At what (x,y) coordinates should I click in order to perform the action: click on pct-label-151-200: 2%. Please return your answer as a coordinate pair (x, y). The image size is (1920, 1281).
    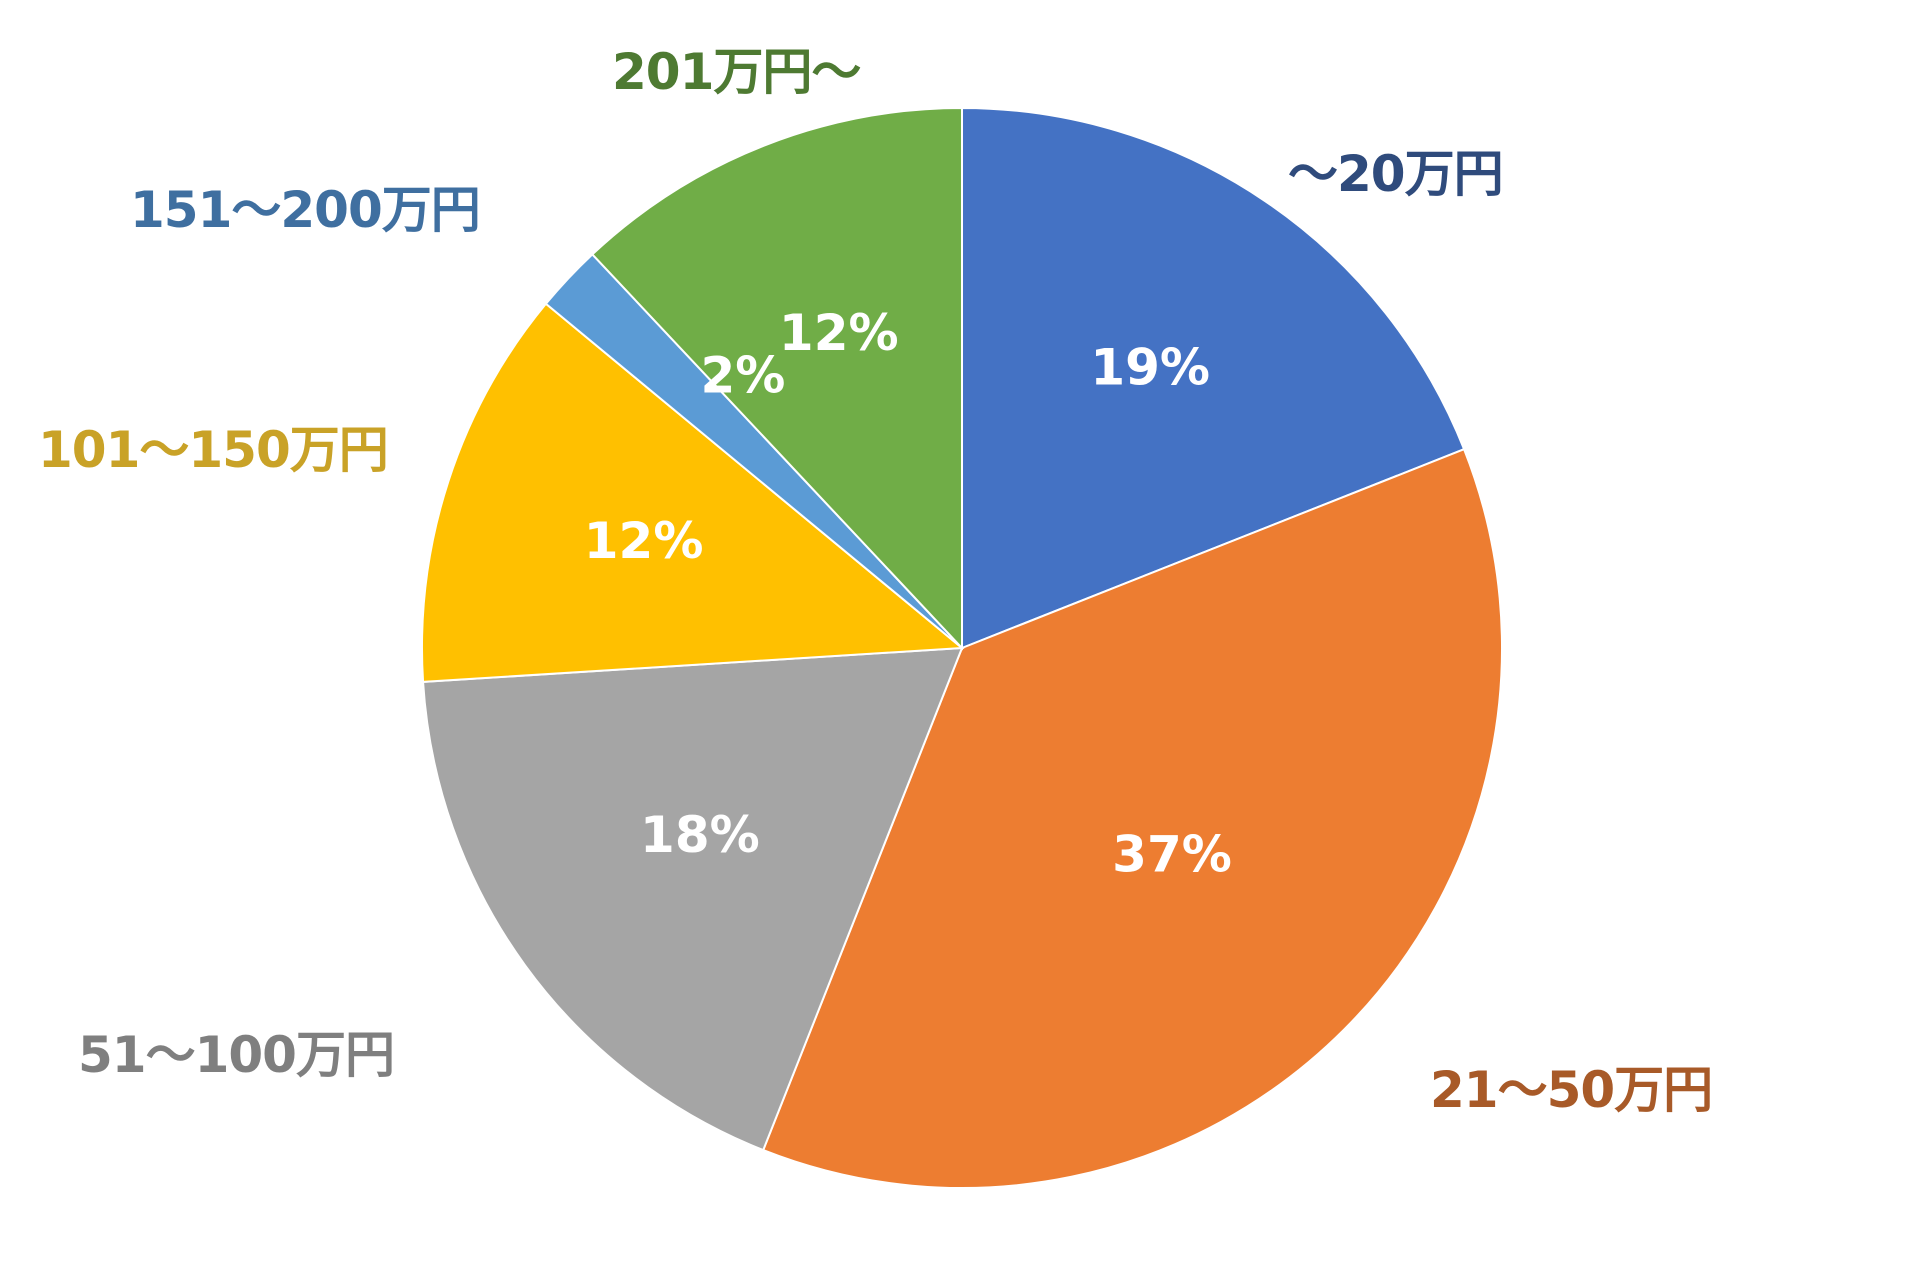
    Looking at the image, I should click on (742, 375).